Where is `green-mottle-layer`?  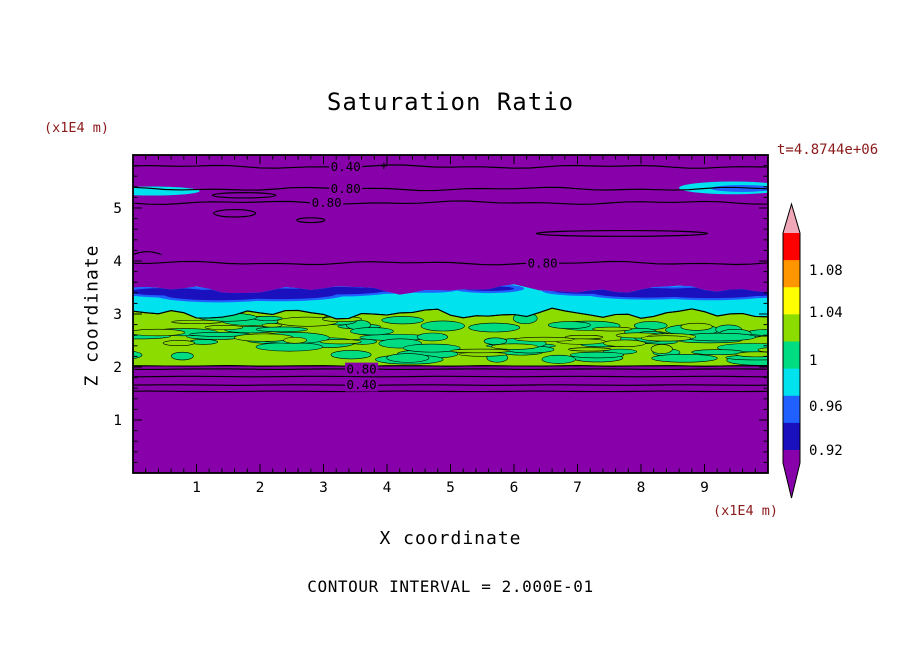
green-mottle-layer is located at coordinates (450, 339).